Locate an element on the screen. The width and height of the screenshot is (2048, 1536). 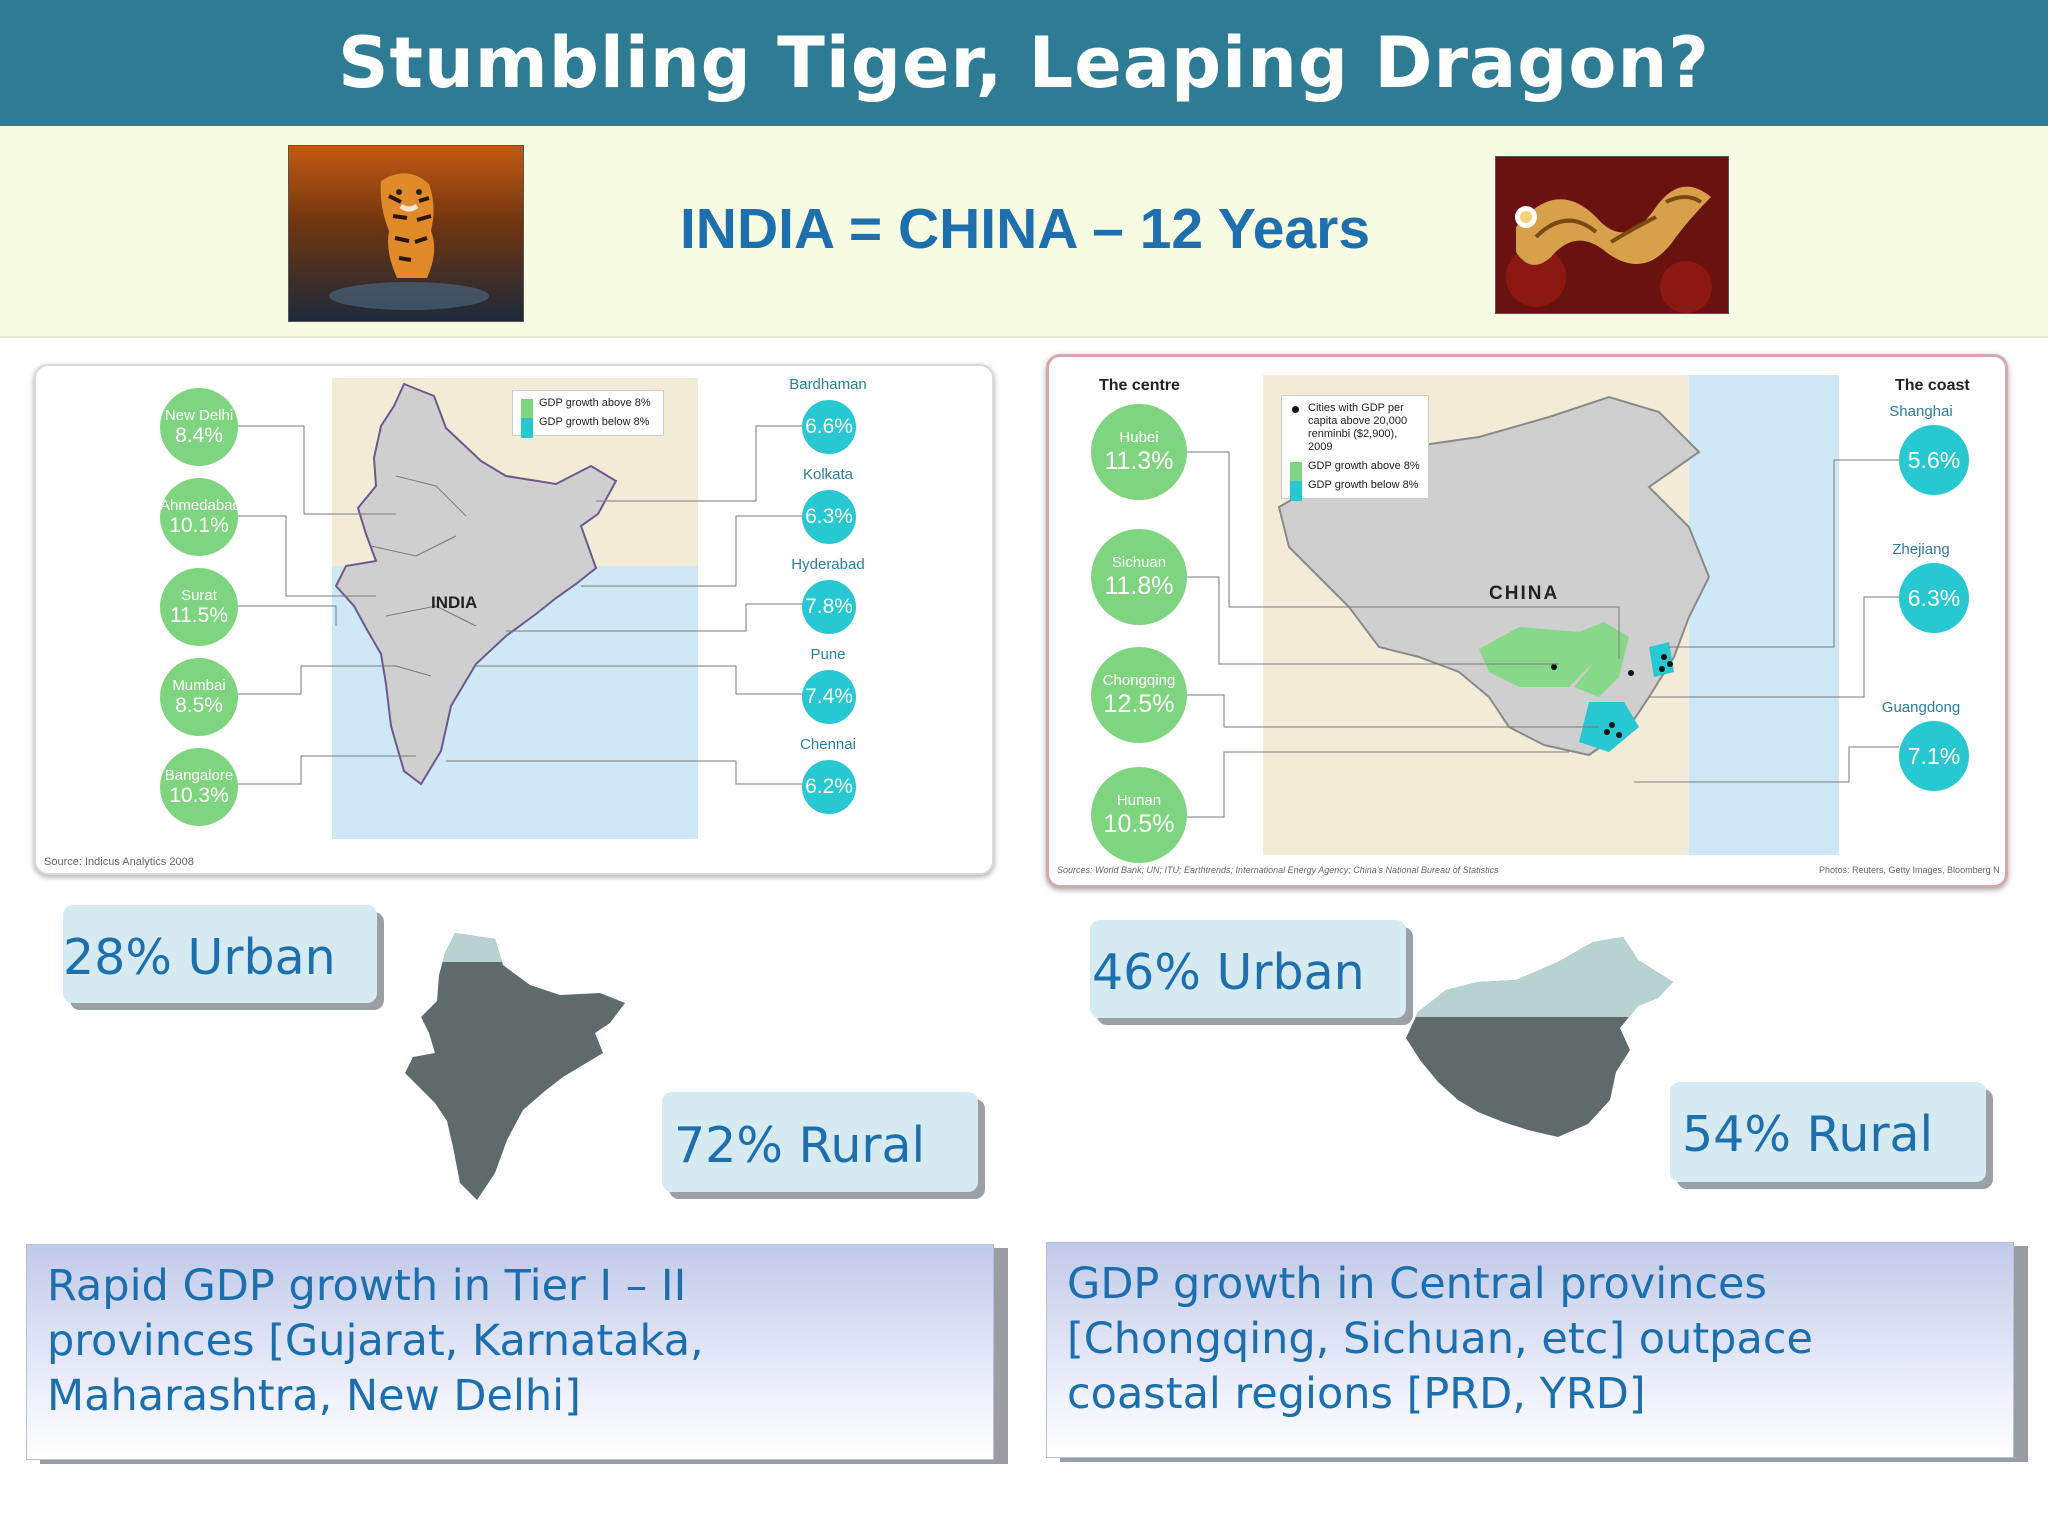
city-bubble-surat: Surat 11.5% is located at coordinates (199, 607).